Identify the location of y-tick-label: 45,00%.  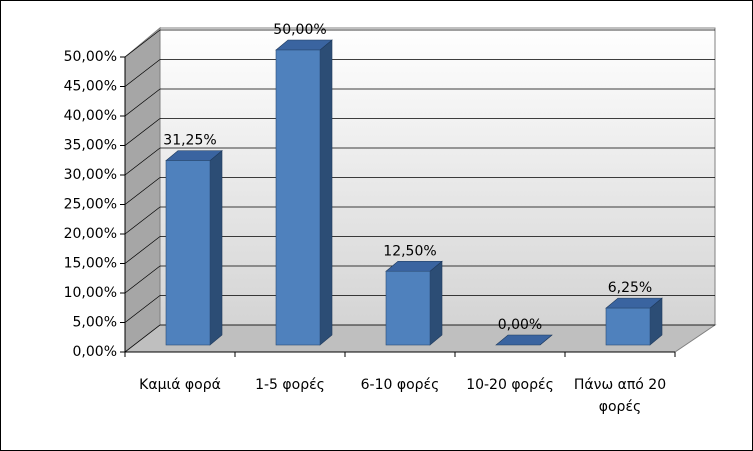
(90, 87).